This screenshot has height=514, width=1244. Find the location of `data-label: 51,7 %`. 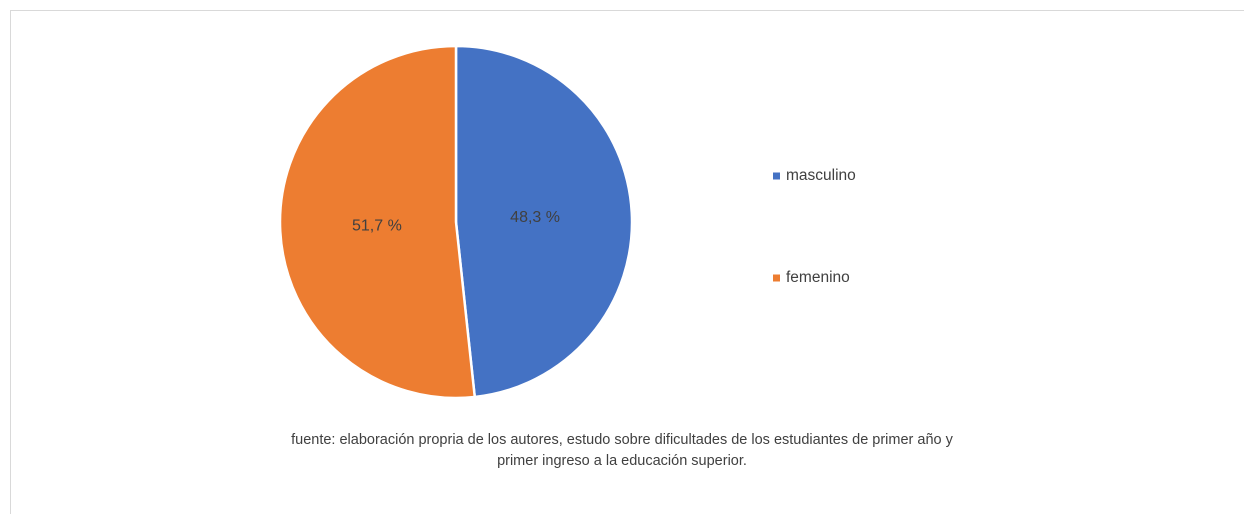

data-label: 51,7 % is located at coordinates (377, 225).